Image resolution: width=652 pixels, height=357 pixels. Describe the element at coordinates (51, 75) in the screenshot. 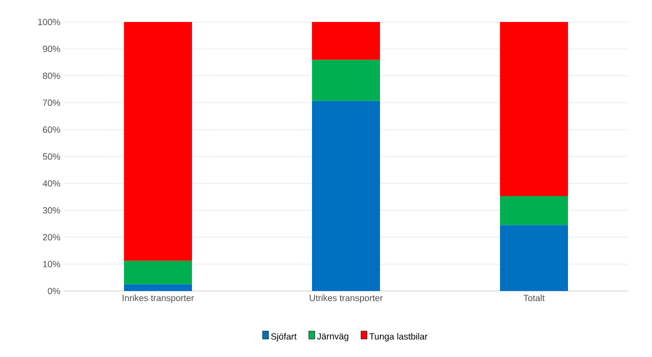

I see `y-tick-label: 80%` at that location.